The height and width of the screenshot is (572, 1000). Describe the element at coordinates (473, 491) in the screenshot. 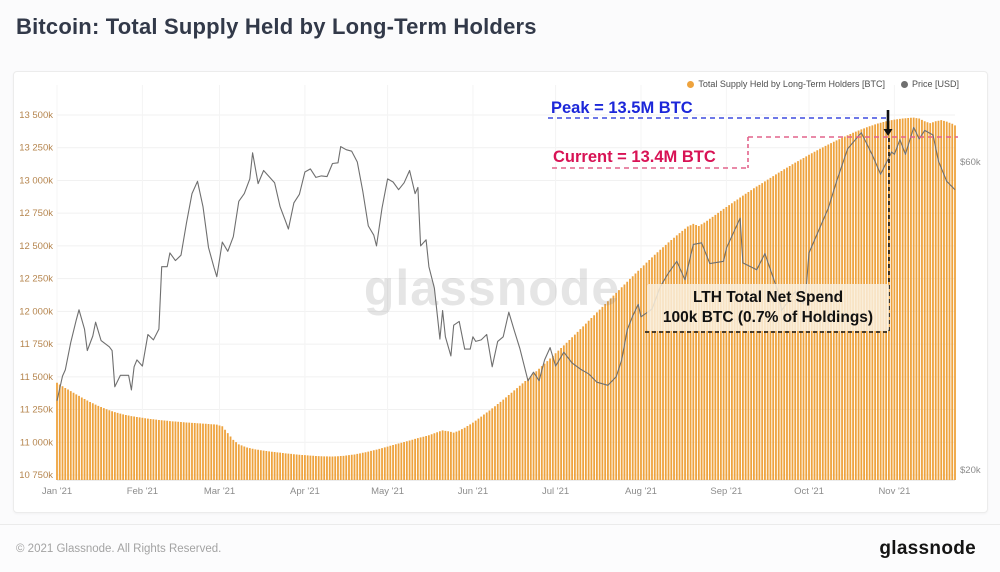

I see `x-axis-label: Jun '21` at that location.